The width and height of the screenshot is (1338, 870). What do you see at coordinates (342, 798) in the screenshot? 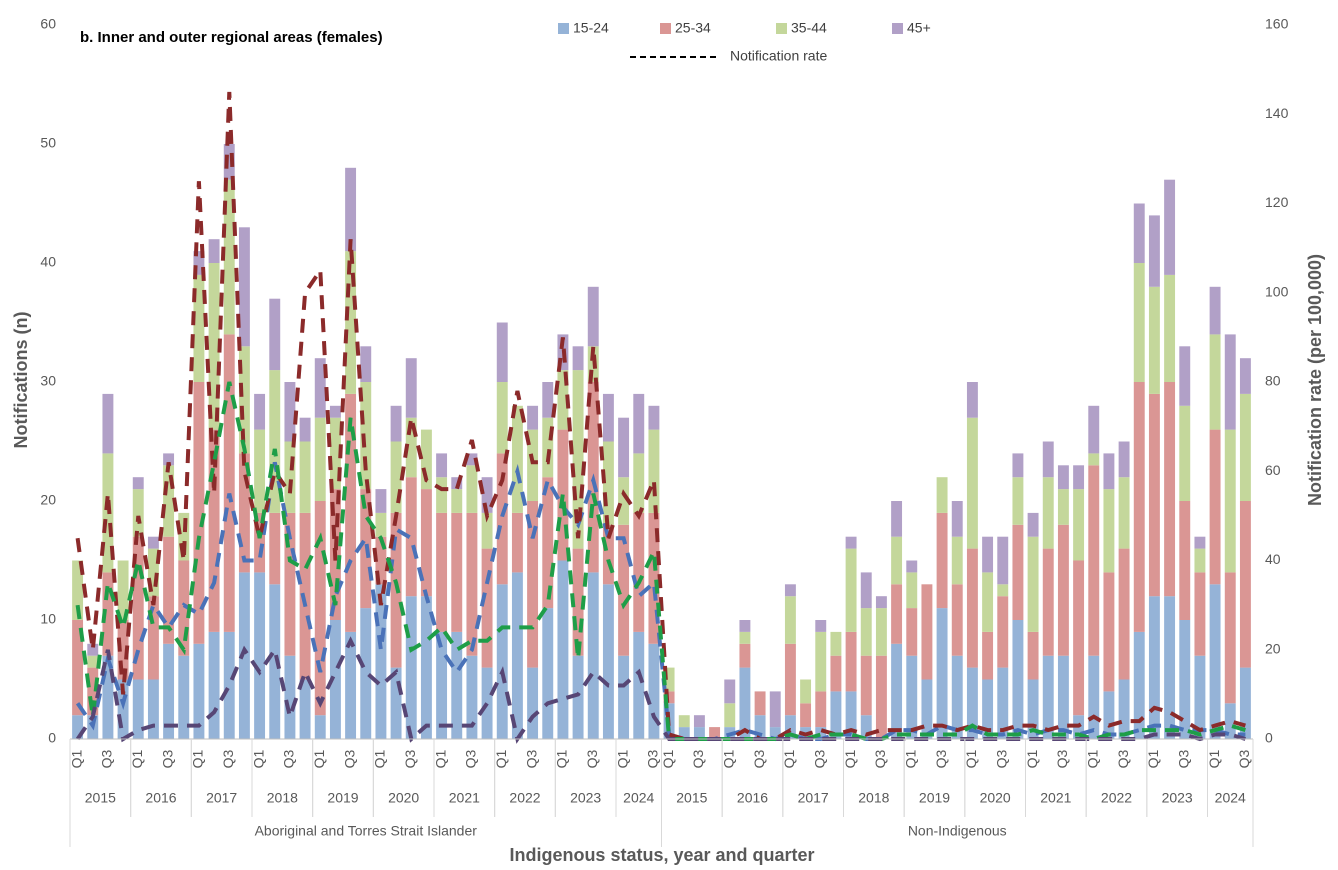
I see `year-label: 2019` at bounding box center [342, 798].